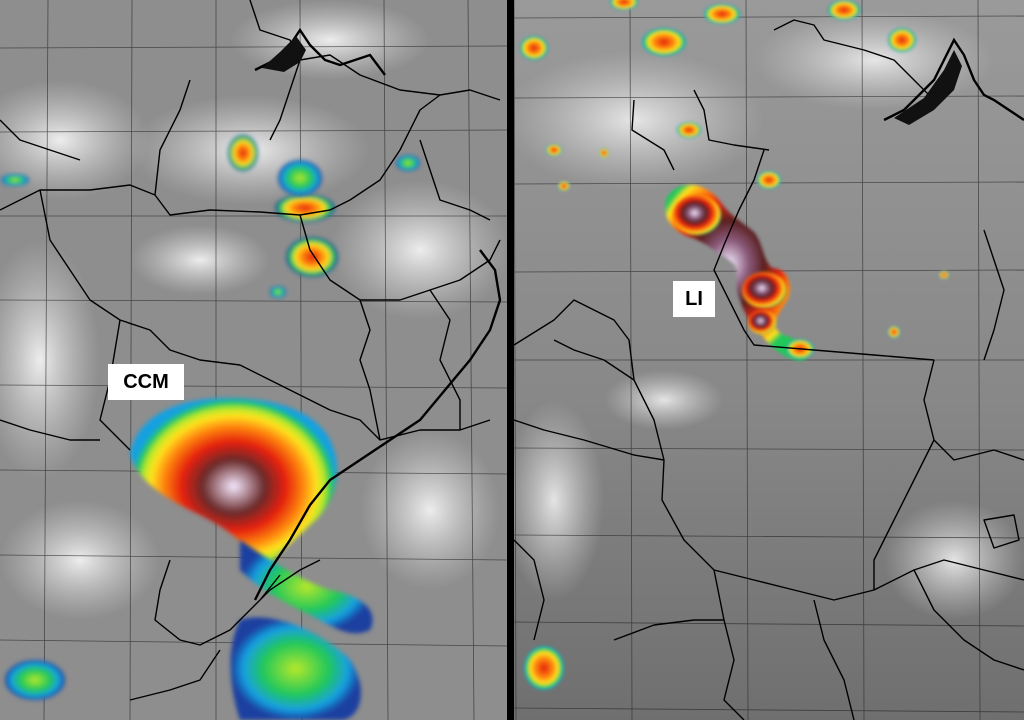 The width and height of the screenshot is (1024, 720). I want to click on ccm-label: CCM, so click(146, 382).